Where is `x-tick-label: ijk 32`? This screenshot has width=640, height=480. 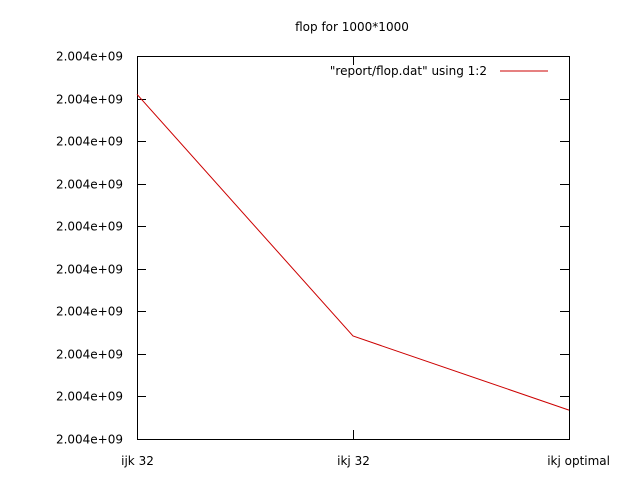 x-tick-label: ijk 32 is located at coordinates (137, 461).